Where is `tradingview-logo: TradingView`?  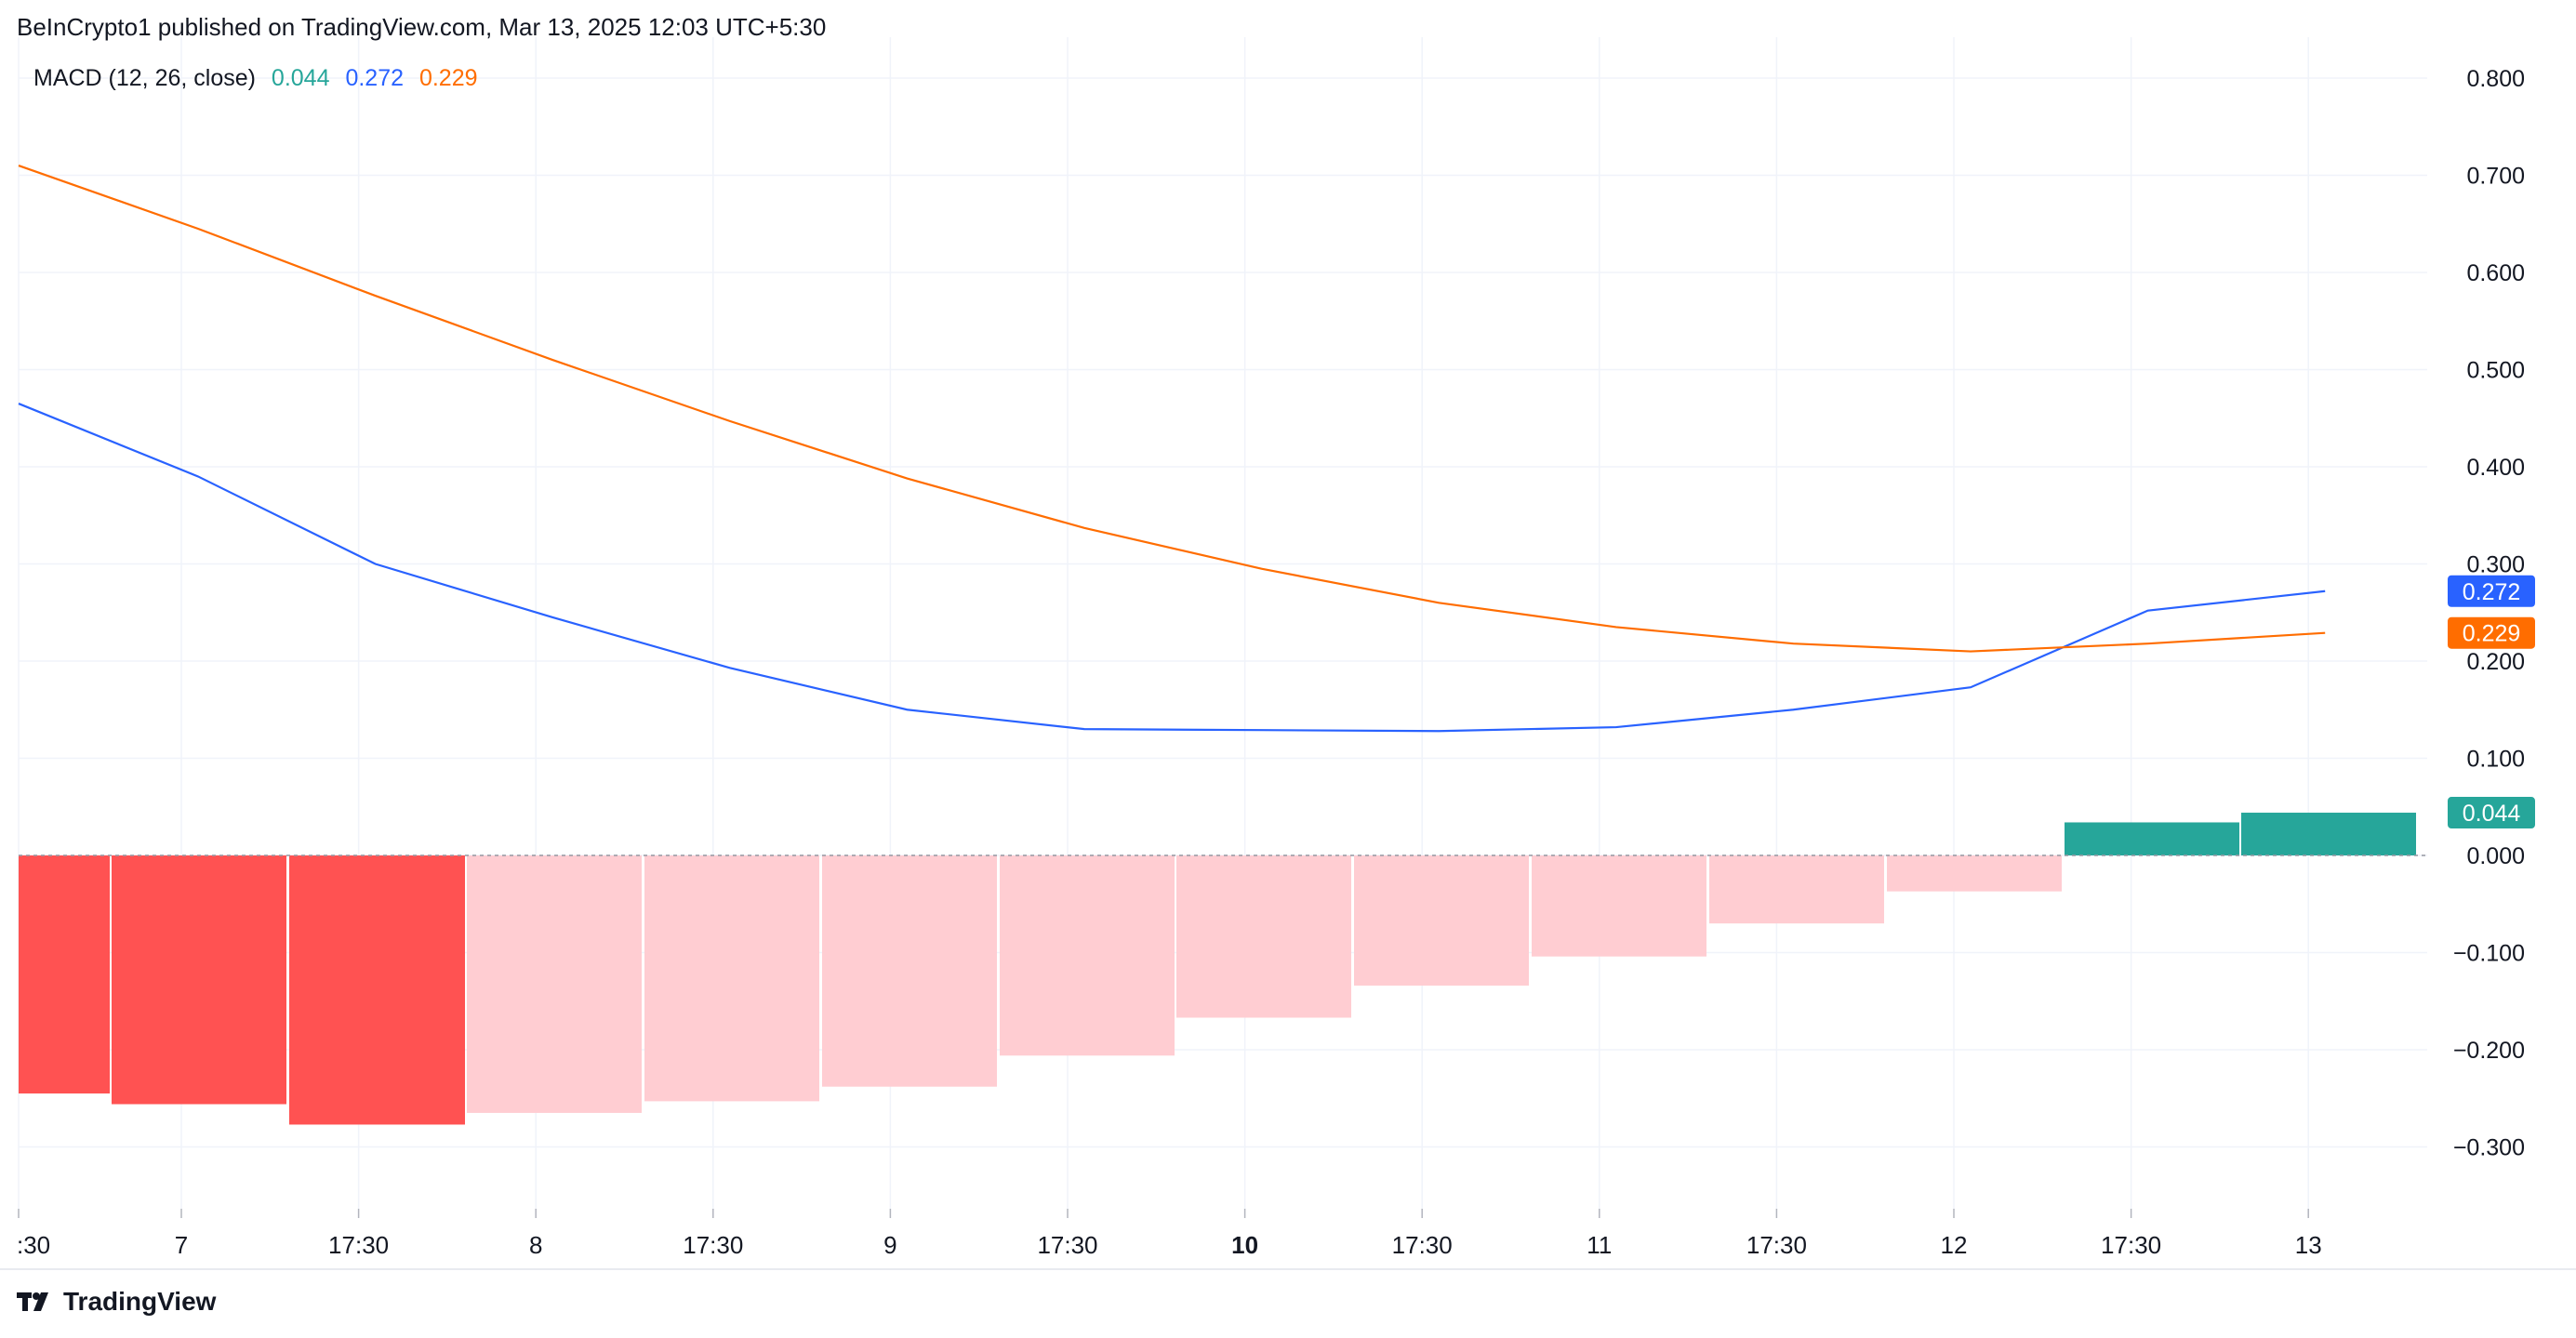
tradingview-logo: TradingView is located at coordinates (116, 1302).